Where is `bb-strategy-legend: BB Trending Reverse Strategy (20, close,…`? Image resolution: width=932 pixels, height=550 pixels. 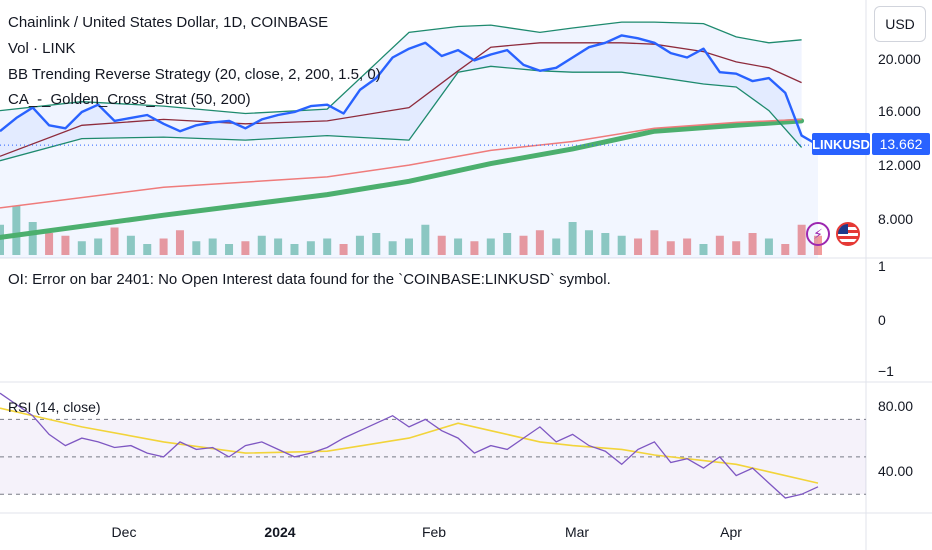 bb-strategy-legend: BB Trending Reverse Strategy (20, close,… is located at coordinates (194, 74).